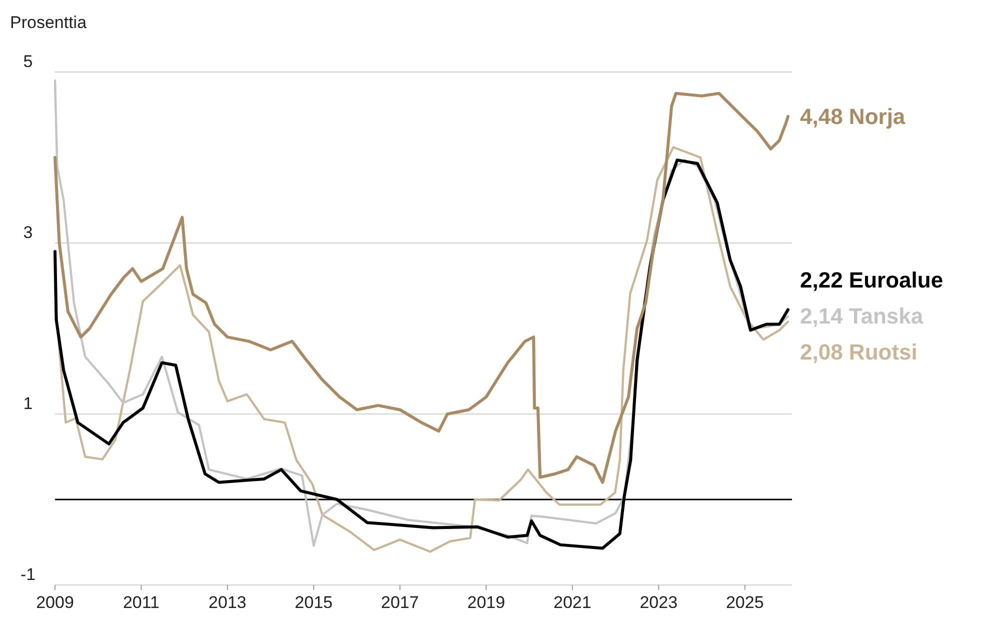 Image resolution: width=984 pixels, height=619 pixels. I want to click on x-tick-label: 2021, so click(573, 602).